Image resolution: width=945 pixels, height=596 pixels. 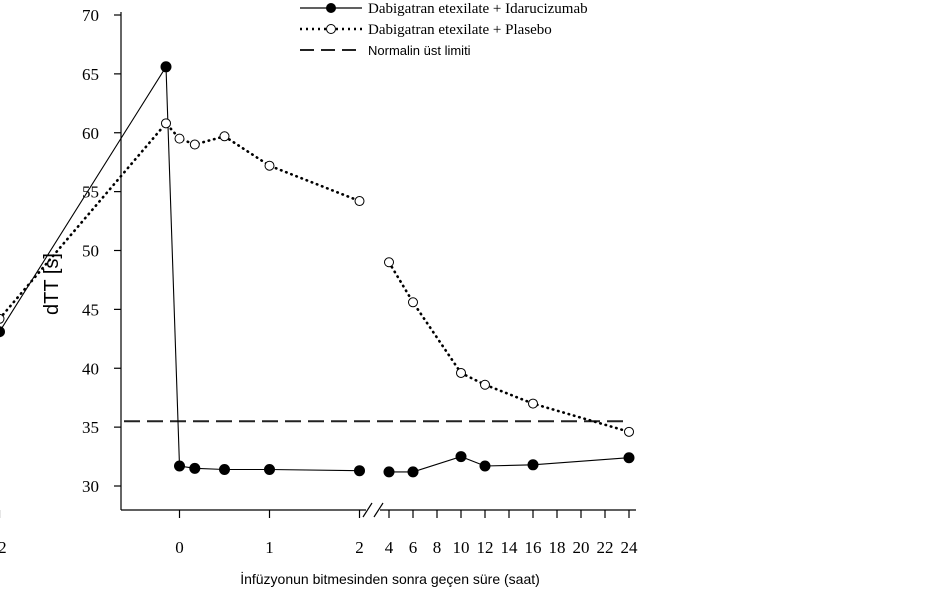 What do you see at coordinates (419, 50) in the screenshot?
I see `legend-label-normal-limit: Normalin üst limiti` at bounding box center [419, 50].